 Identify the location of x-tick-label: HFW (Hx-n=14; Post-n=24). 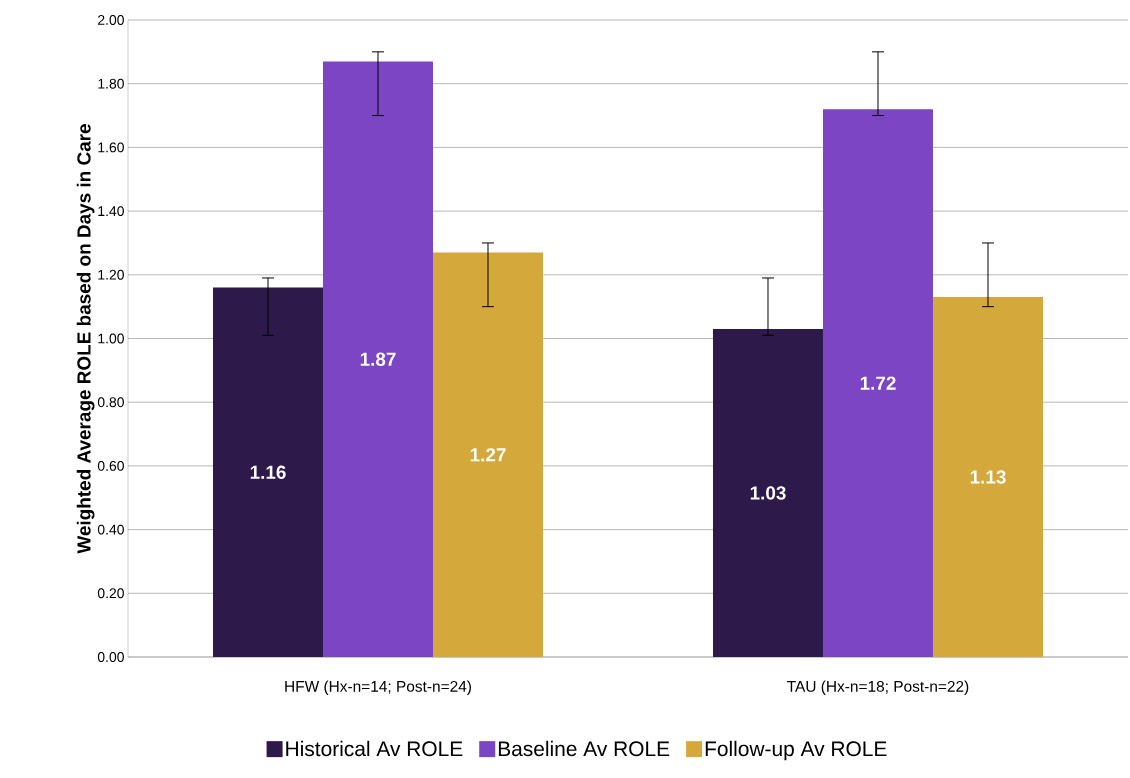
(378, 687).